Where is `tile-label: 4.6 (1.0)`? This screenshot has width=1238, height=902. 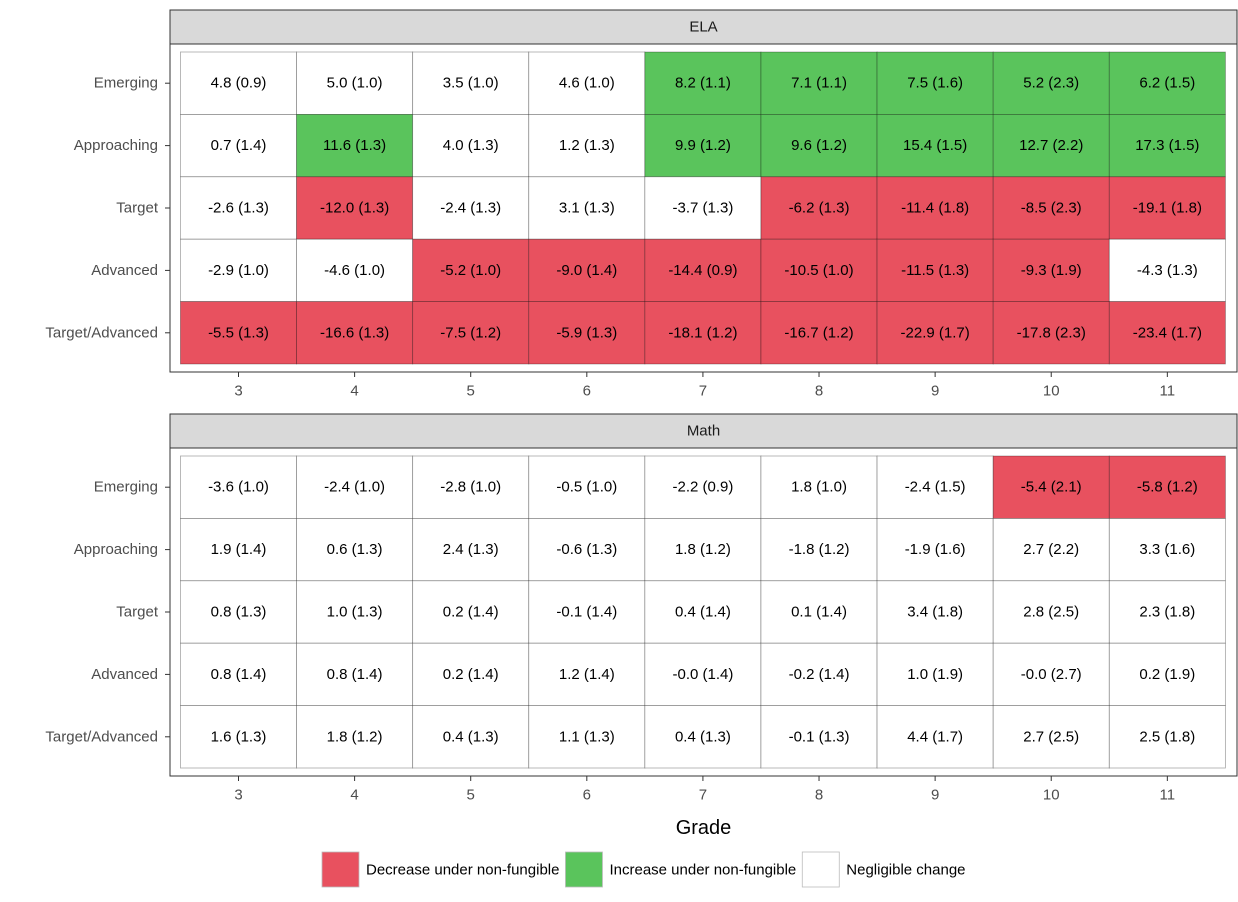 tile-label: 4.6 (1.0) is located at coordinates (587, 83).